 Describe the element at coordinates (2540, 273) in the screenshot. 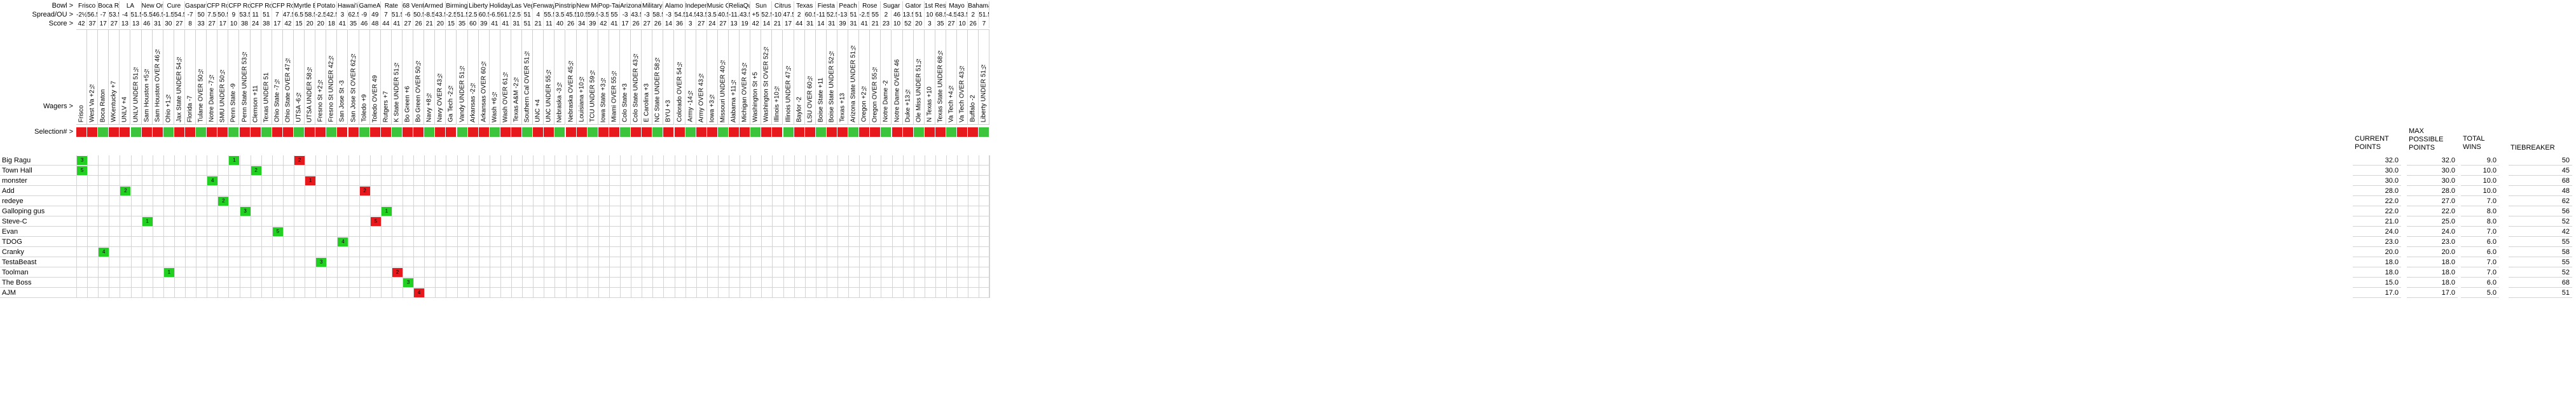

I see `stat-tiebreaker: 52` at that location.